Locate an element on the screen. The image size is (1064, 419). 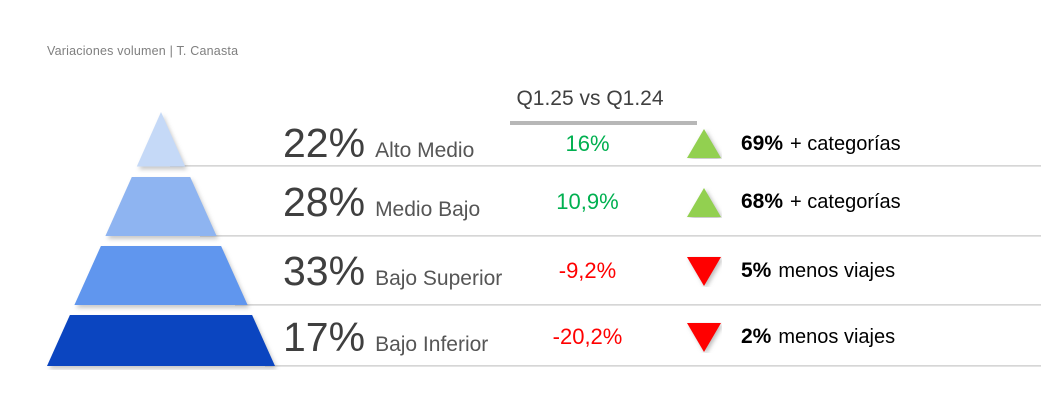
segment-cell: 28% Medio Bajo is located at coordinates (391, 201).